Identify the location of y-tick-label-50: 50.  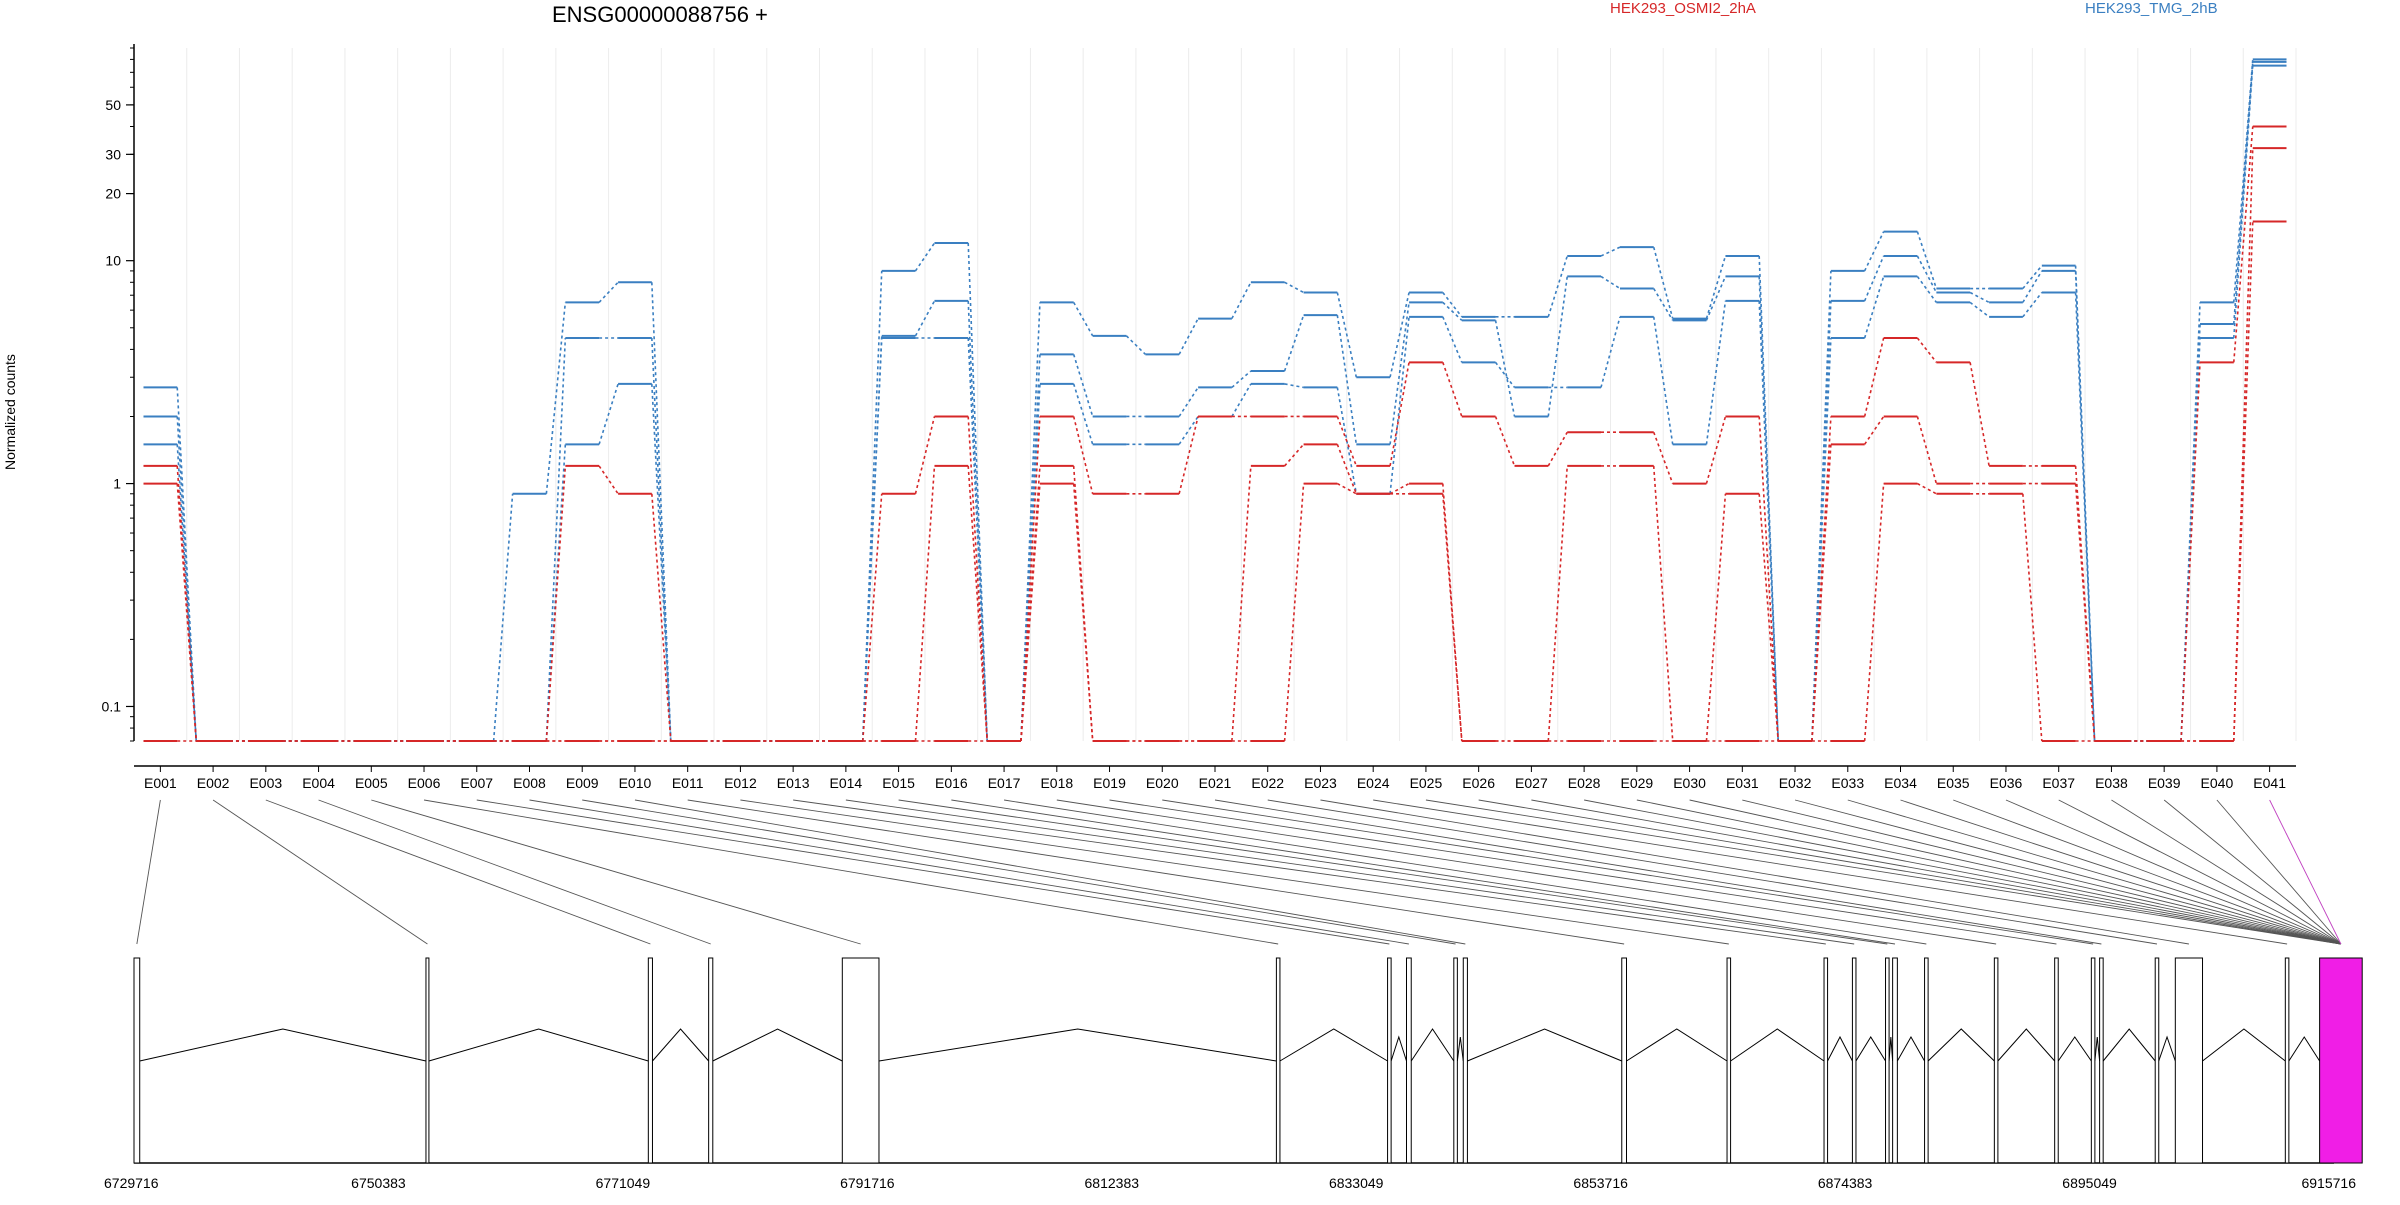
(113, 105).